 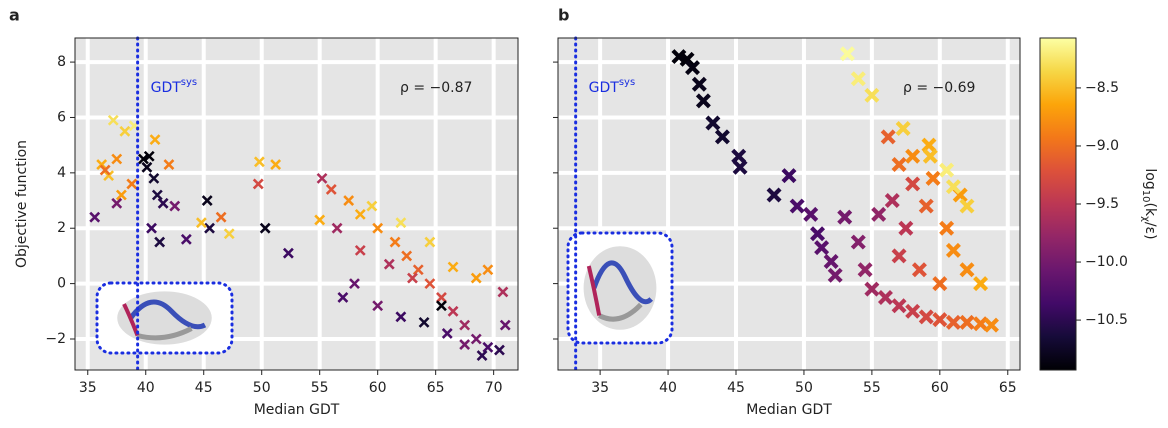 What do you see at coordinates (612, 86) in the screenshot?
I see `gdt-sys-label: GDTsys` at bounding box center [612, 86].